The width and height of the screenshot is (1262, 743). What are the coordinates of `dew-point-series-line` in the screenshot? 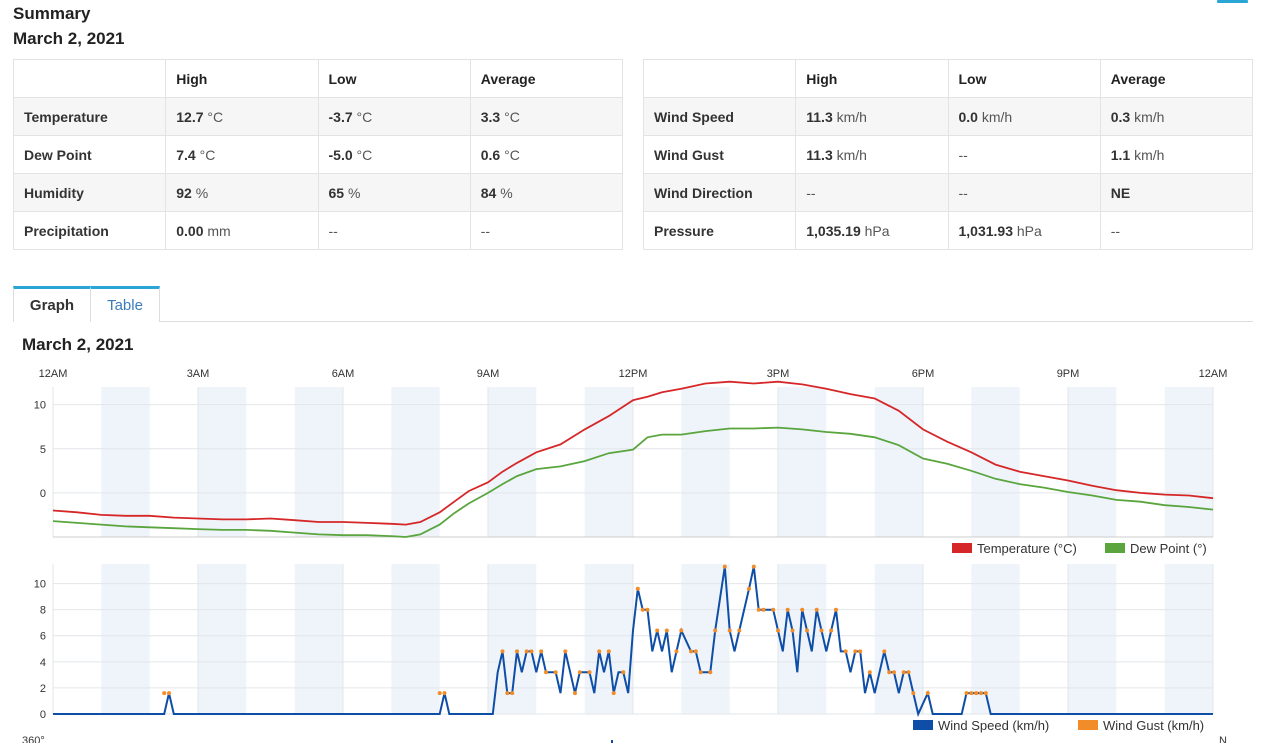 It's located at (633, 482).